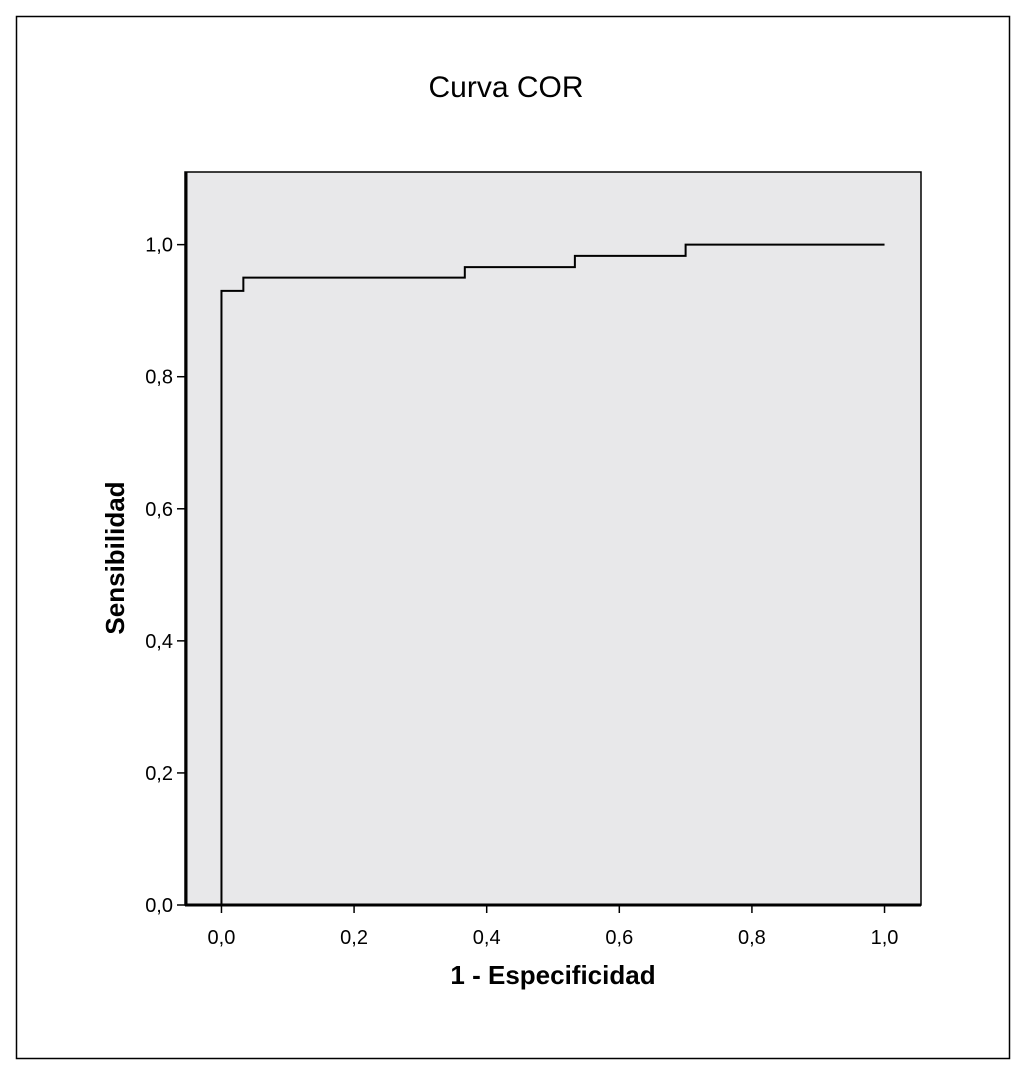 The height and width of the screenshot is (1075, 1025). I want to click on chart-title: Curva COR, so click(505, 87).